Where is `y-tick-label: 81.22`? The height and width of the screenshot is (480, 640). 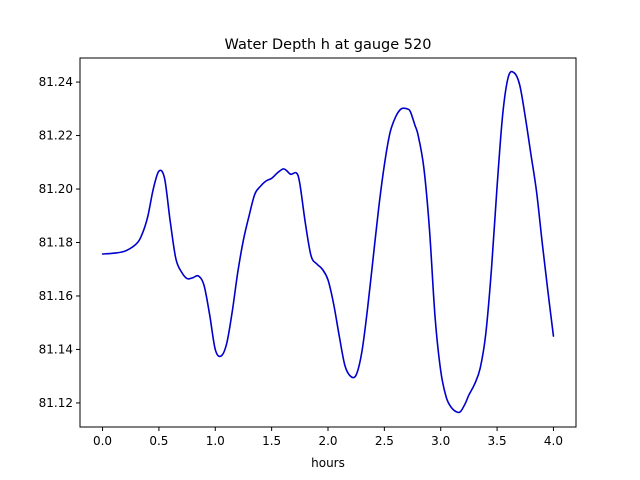
y-tick-label: 81.22 is located at coordinates (56, 136).